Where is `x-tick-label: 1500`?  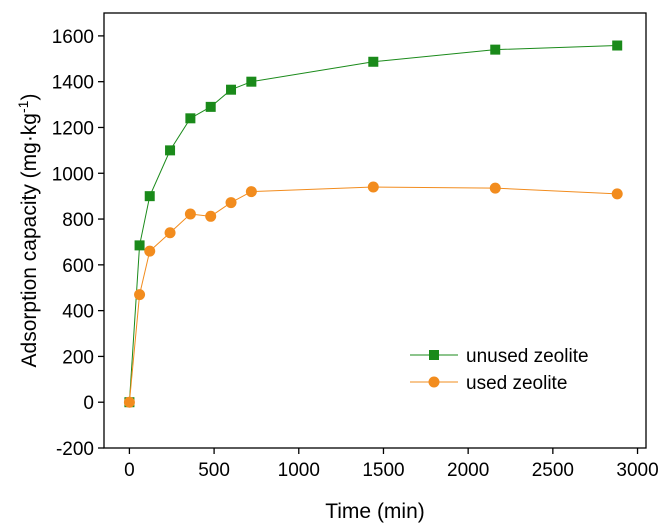 x-tick-label: 1500 is located at coordinates (383, 470).